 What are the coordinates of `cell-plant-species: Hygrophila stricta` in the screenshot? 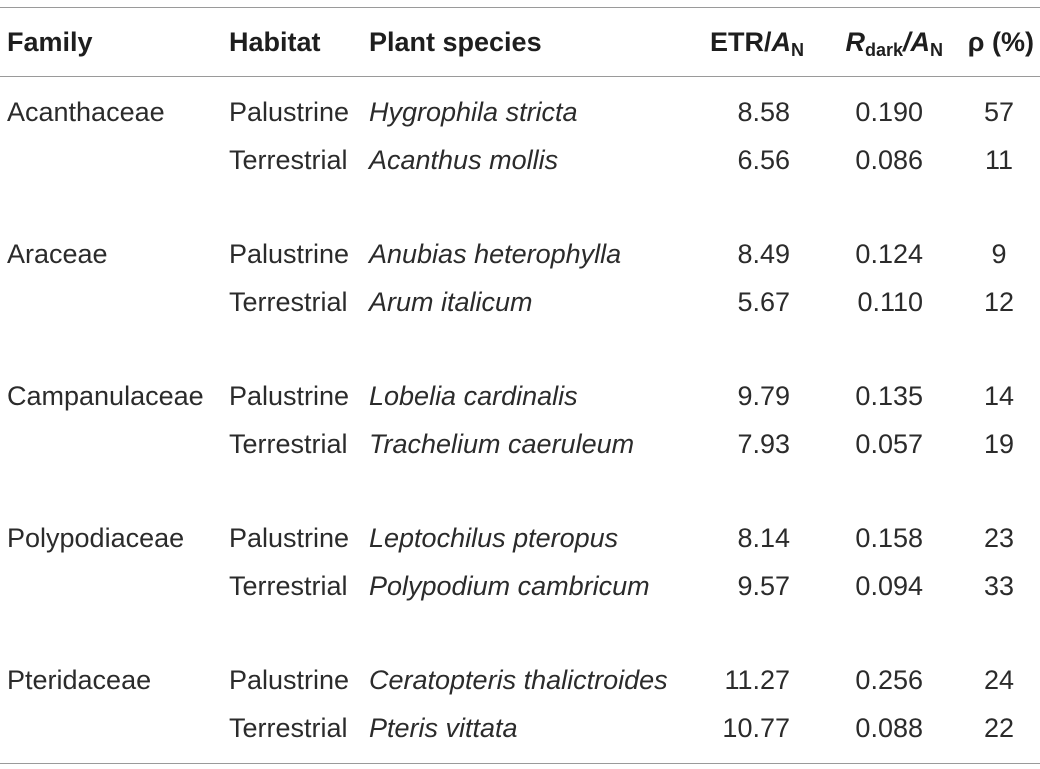 It's located at (473, 112).